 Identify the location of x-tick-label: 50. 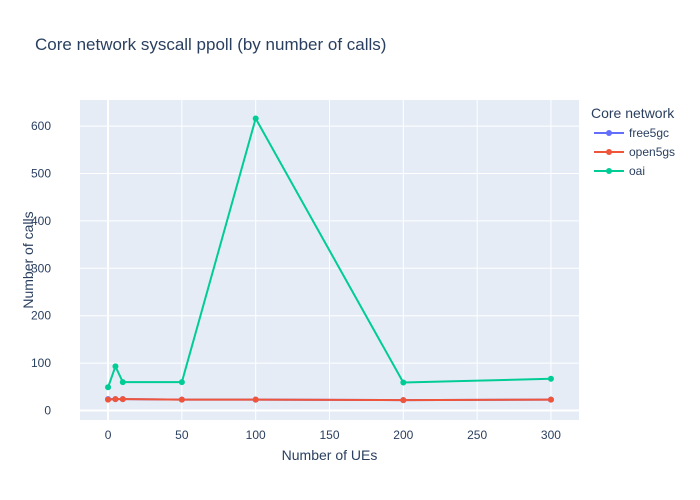
(182, 435).